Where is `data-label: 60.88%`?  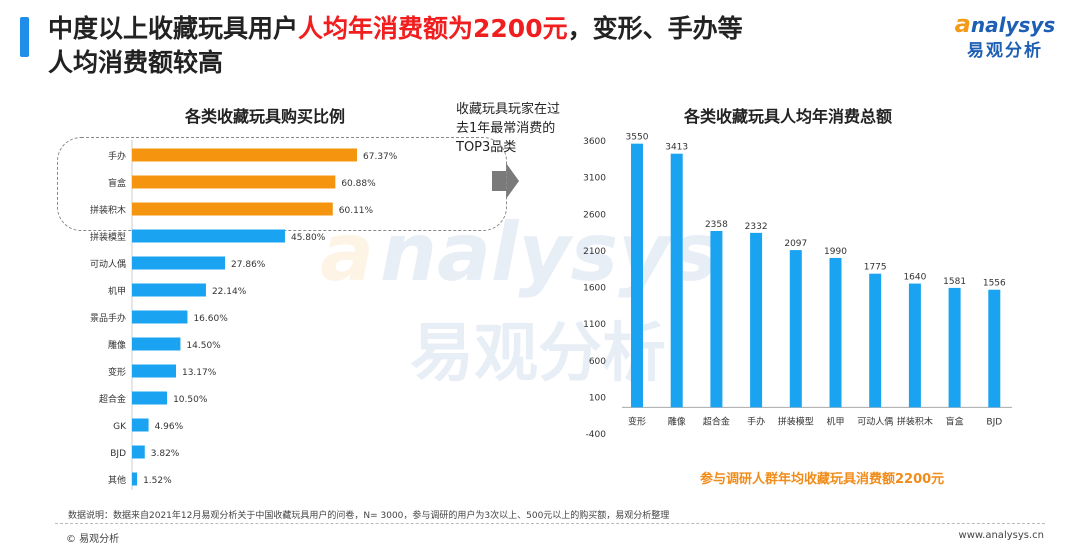 data-label: 60.88% is located at coordinates (358, 184).